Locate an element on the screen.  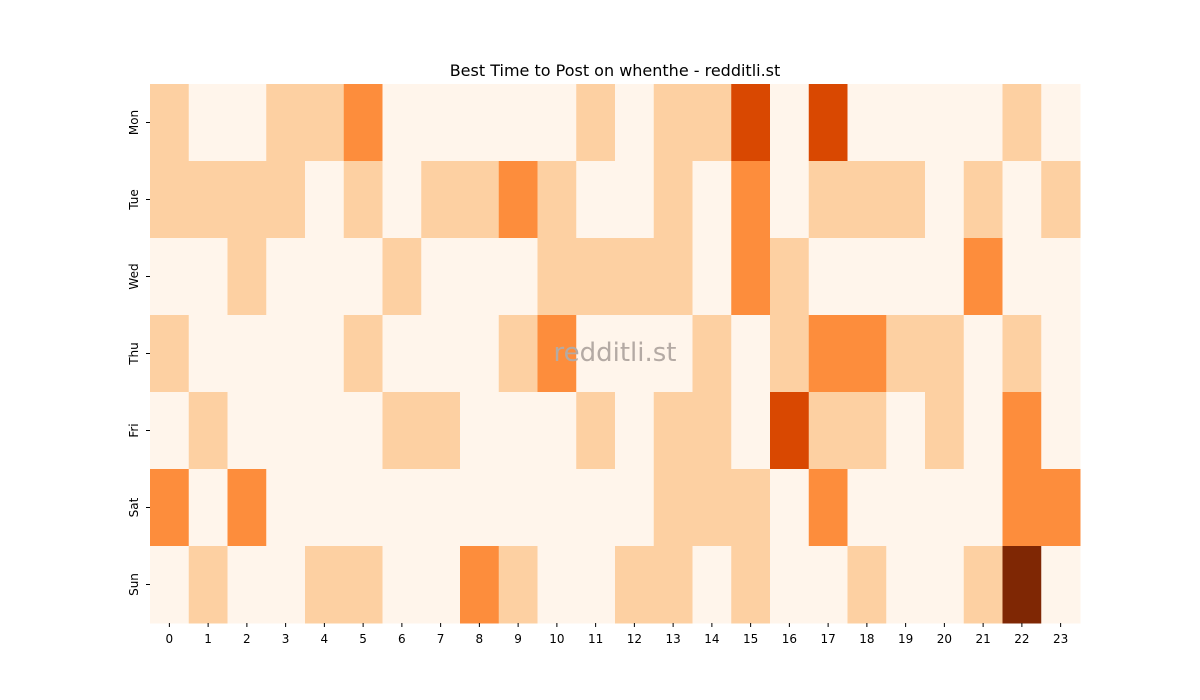
x-tick-label: 12 is located at coordinates (634, 639).